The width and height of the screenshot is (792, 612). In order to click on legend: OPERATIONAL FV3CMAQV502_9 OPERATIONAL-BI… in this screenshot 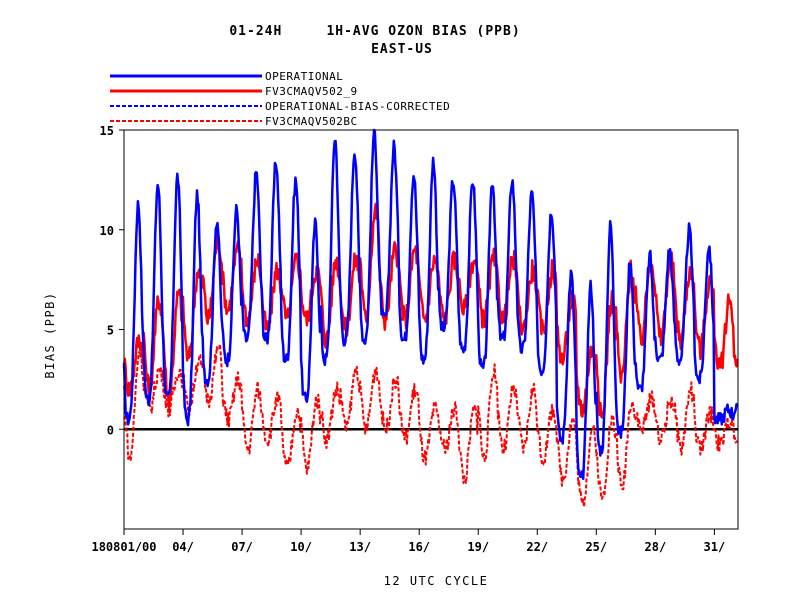, I will do `click(280, 99)`.